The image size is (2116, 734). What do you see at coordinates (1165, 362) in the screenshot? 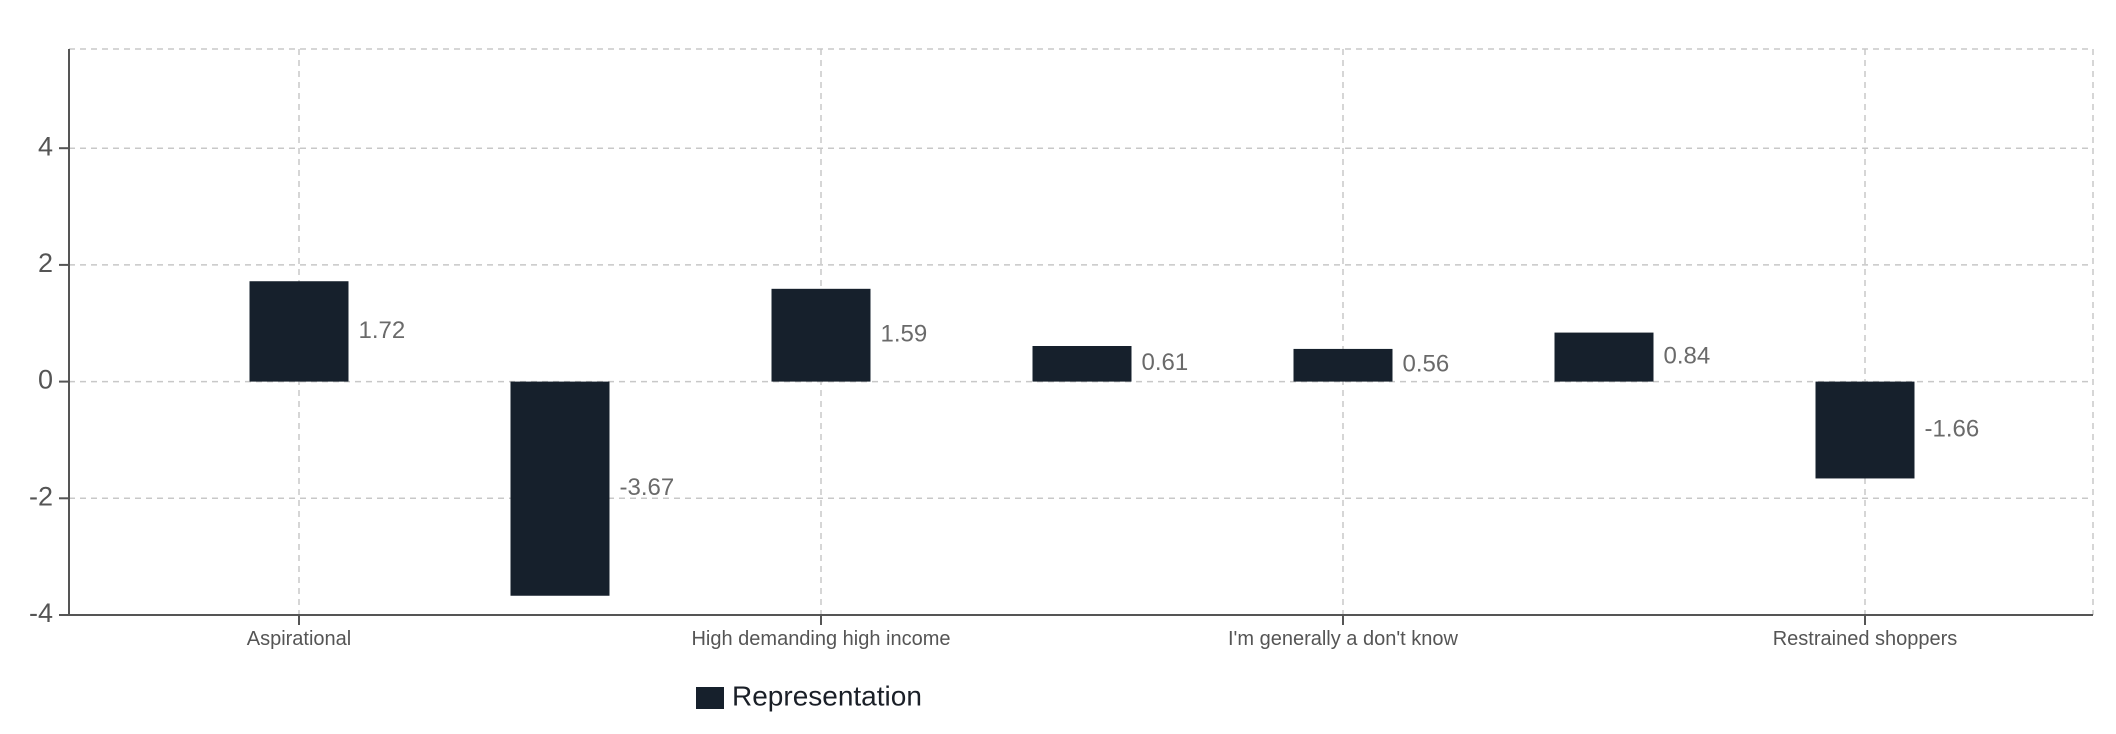
I see `data-label: 0.61` at bounding box center [1165, 362].